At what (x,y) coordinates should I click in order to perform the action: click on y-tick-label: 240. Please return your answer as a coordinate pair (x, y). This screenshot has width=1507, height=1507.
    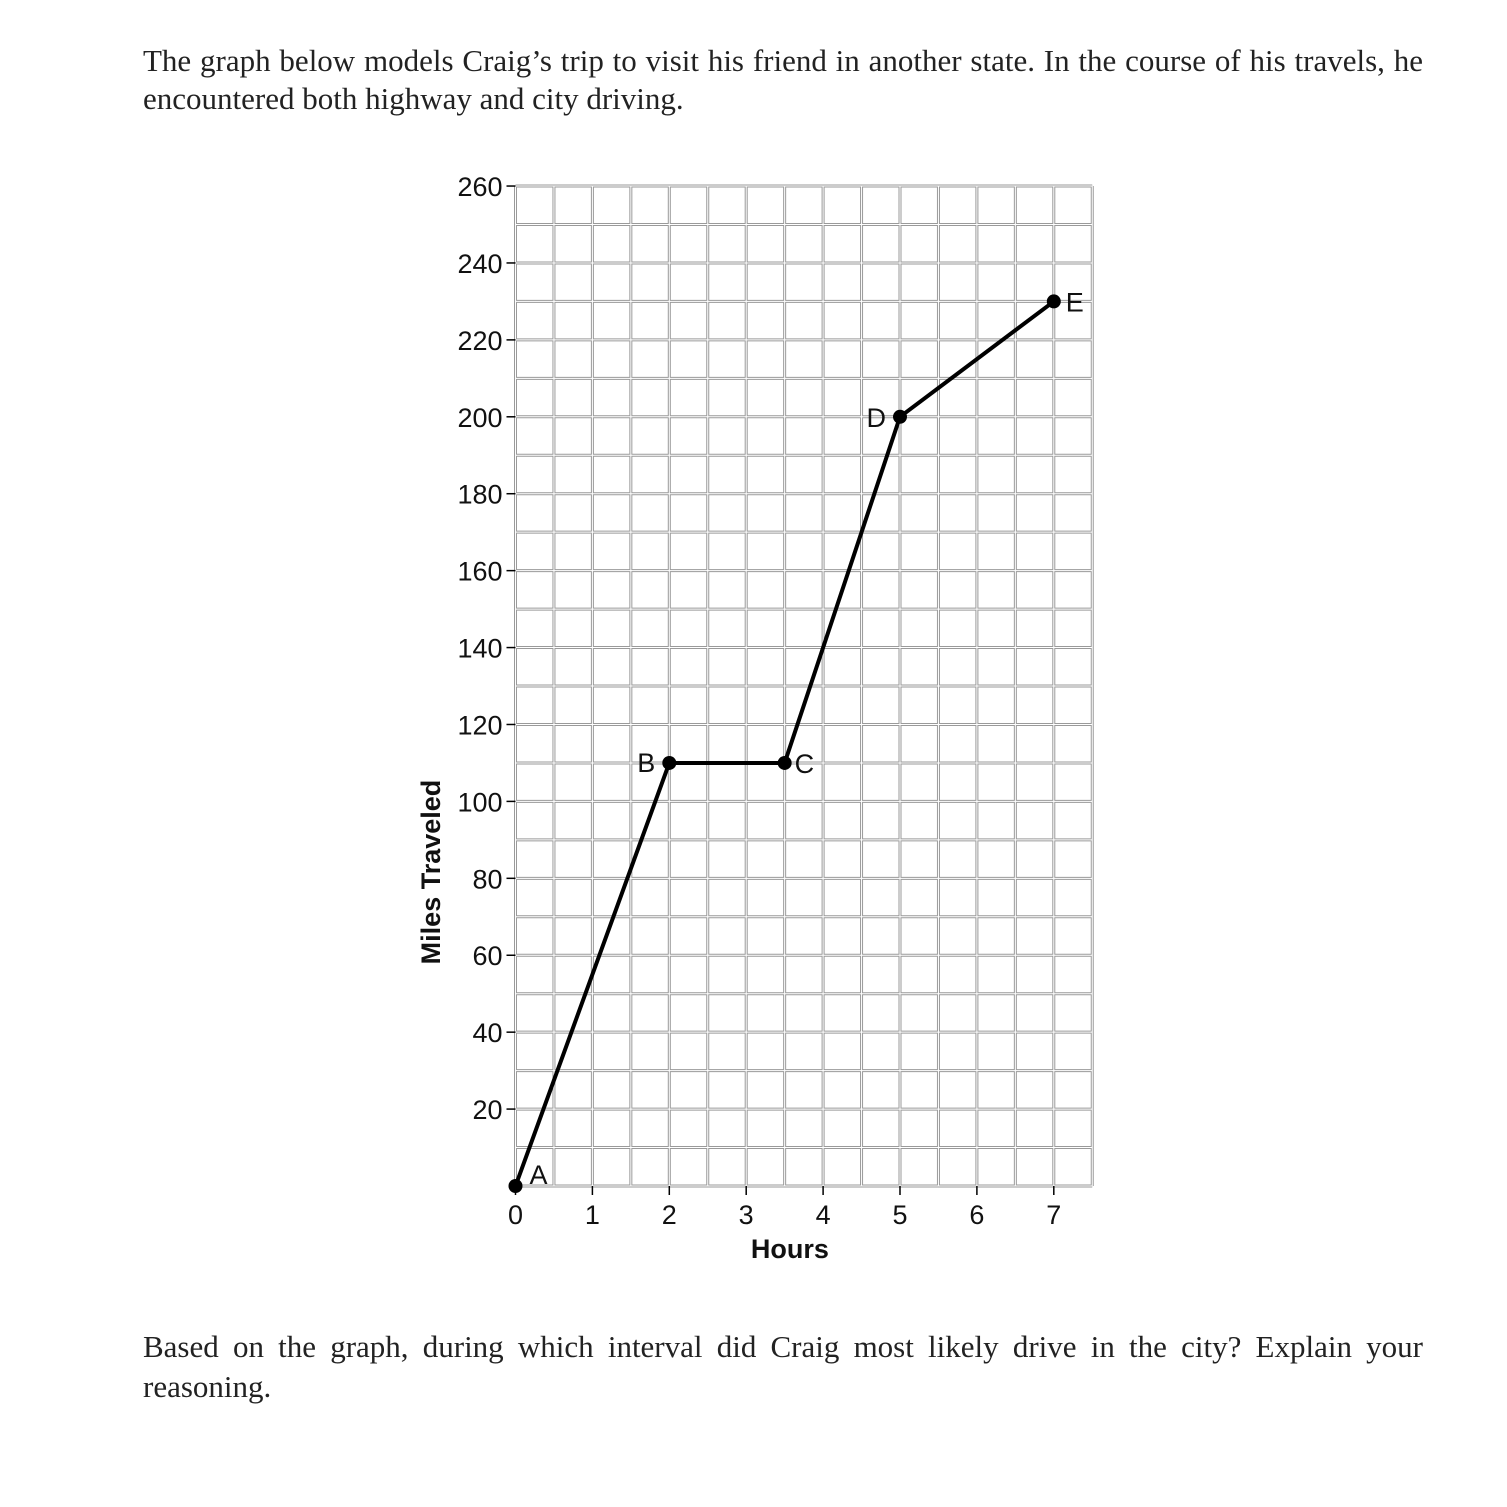
    Looking at the image, I should click on (479, 264).